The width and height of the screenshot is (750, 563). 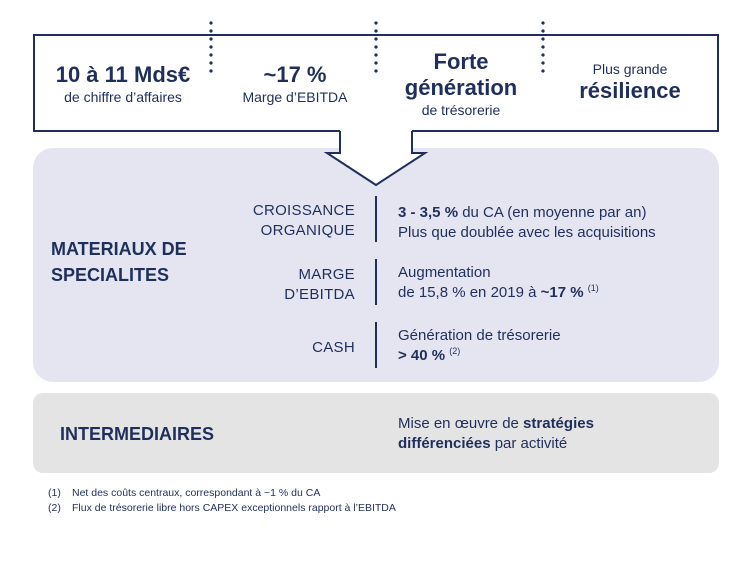 I want to click on kpi-revenue: 10 à 11 Mds€ de chiffre d’affaires, so click(x=123, y=84).